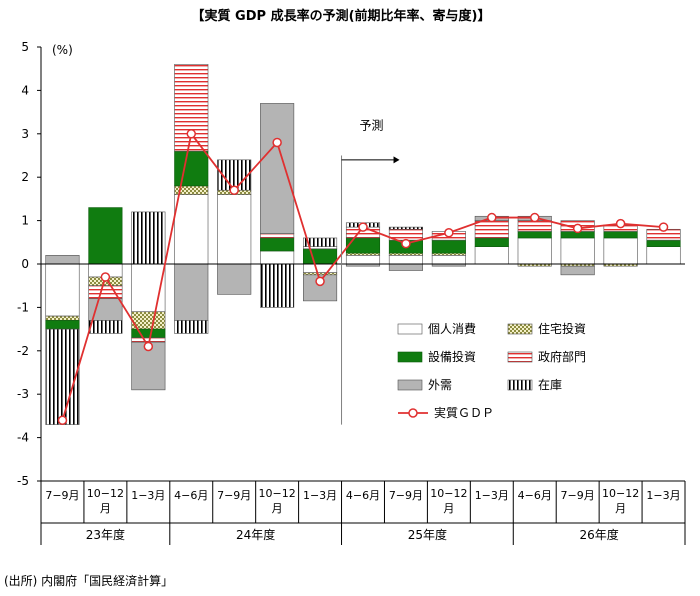 This screenshot has height=596, width=700. I want to click on legend-label: 設備投資, so click(452, 356).